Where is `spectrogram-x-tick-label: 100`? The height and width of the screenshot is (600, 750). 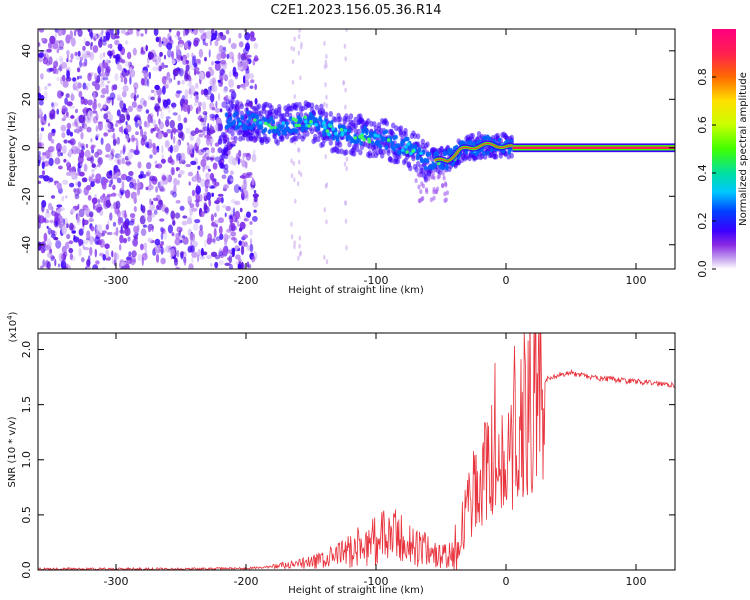
spectrogram-x-tick-label: 100 is located at coordinates (636, 280).